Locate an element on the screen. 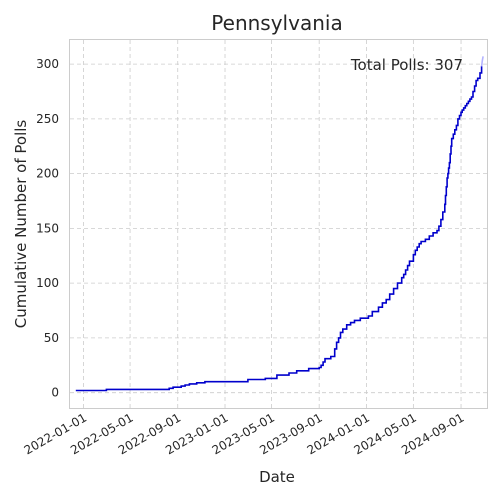 The width and height of the screenshot is (500, 500). y-axis-title: Cumulative Number of Polls is located at coordinates (21, 224).